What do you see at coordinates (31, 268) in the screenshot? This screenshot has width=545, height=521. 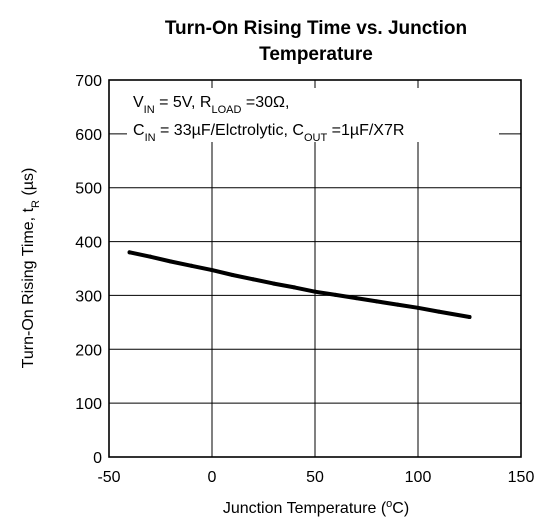 I see `y-axis-label: Turn-On Rising Time, tR (µs)` at bounding box center [31, 268].